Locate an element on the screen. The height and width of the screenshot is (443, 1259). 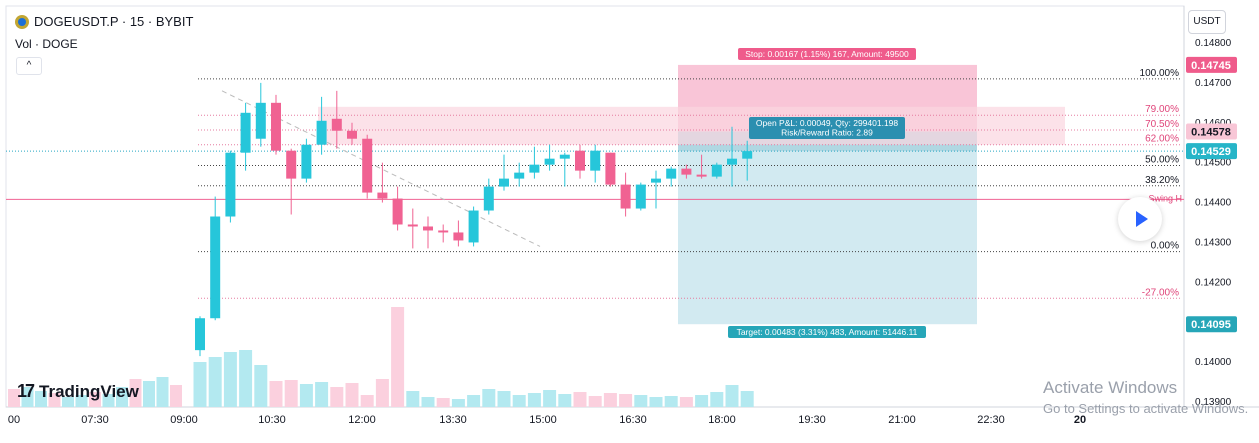
fib-label: -27.00% is located at coordinates (1160, 292).